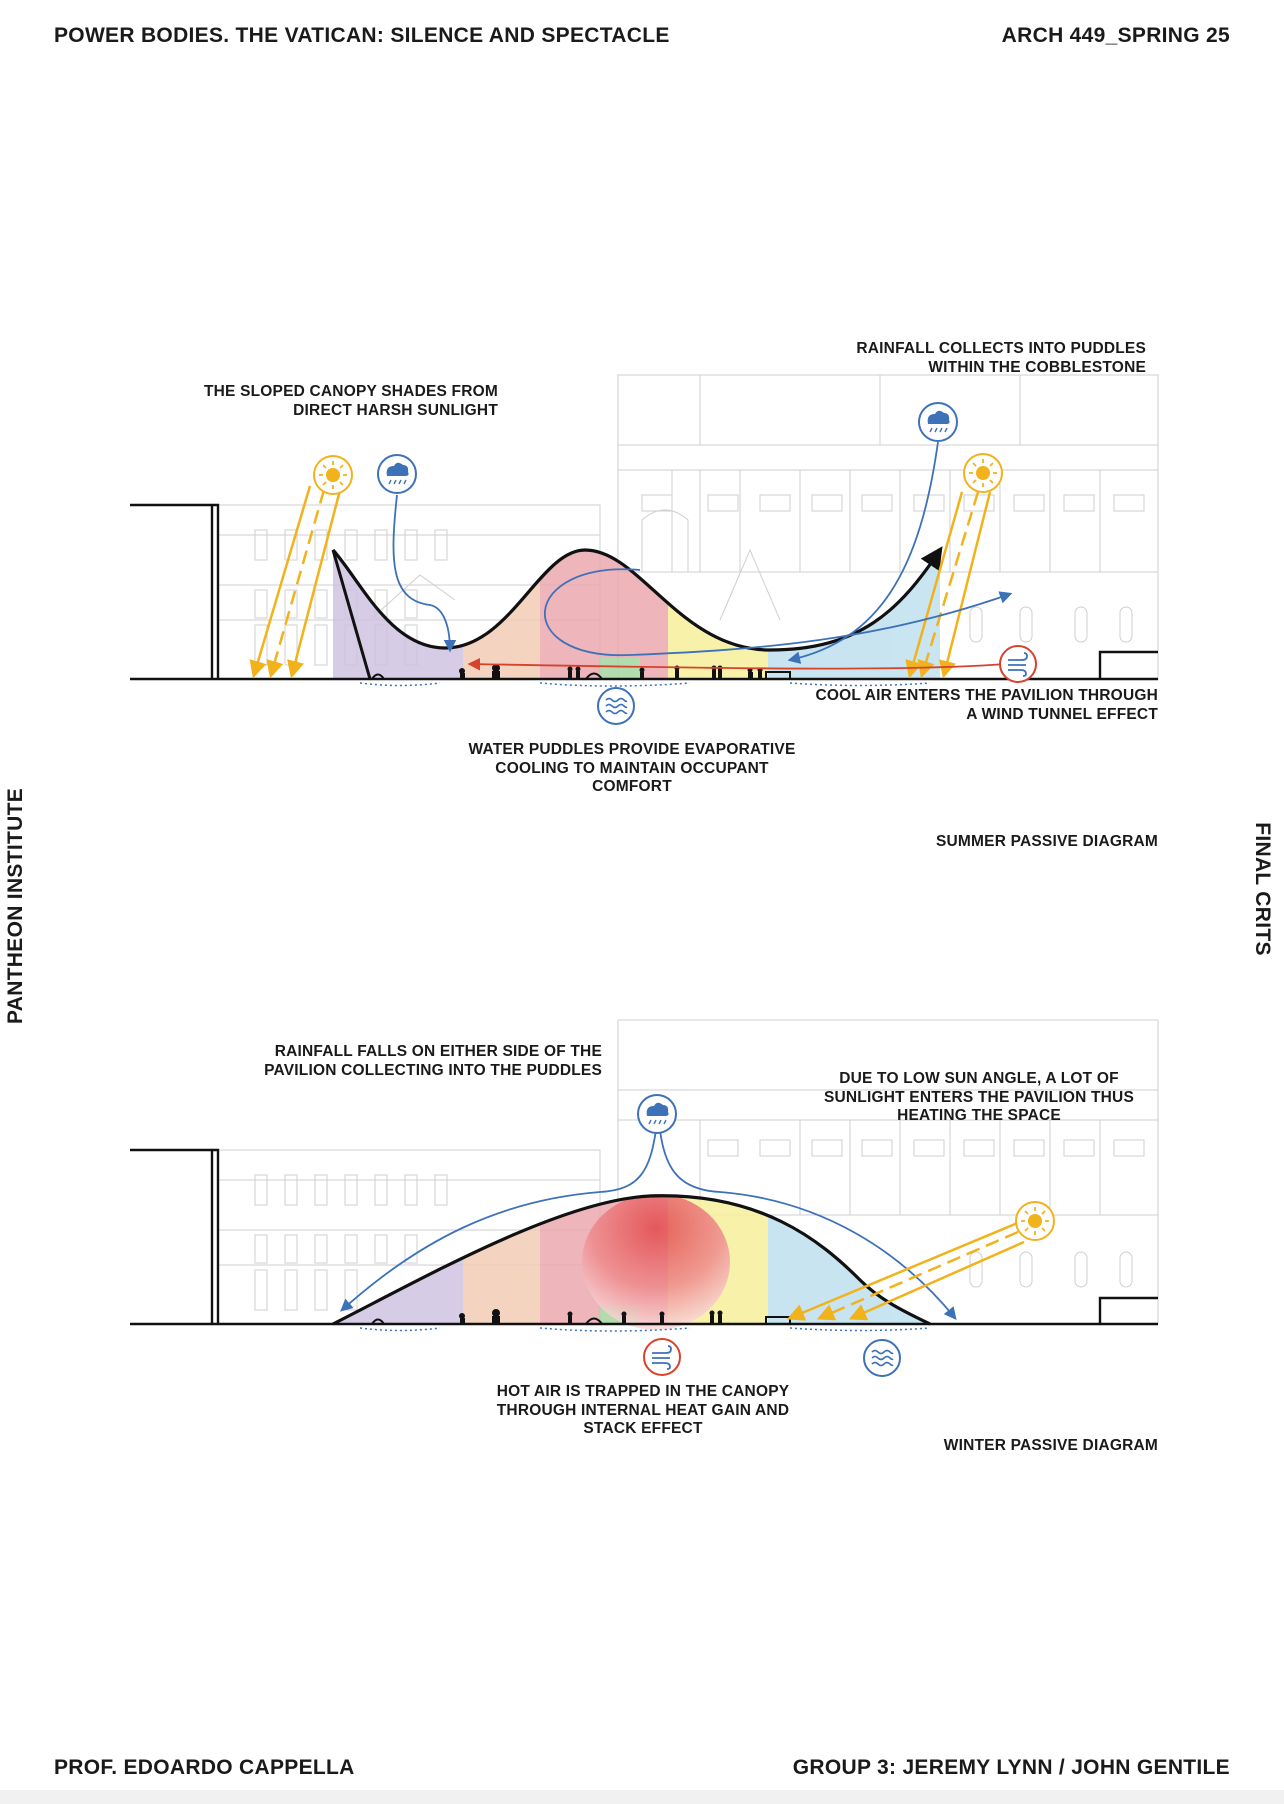 The height and width of the screenshot is (1804, 1284). Describe the element at coordinates (424, 573) in the screenshot. I see `summer-rain-path-left` at that location.